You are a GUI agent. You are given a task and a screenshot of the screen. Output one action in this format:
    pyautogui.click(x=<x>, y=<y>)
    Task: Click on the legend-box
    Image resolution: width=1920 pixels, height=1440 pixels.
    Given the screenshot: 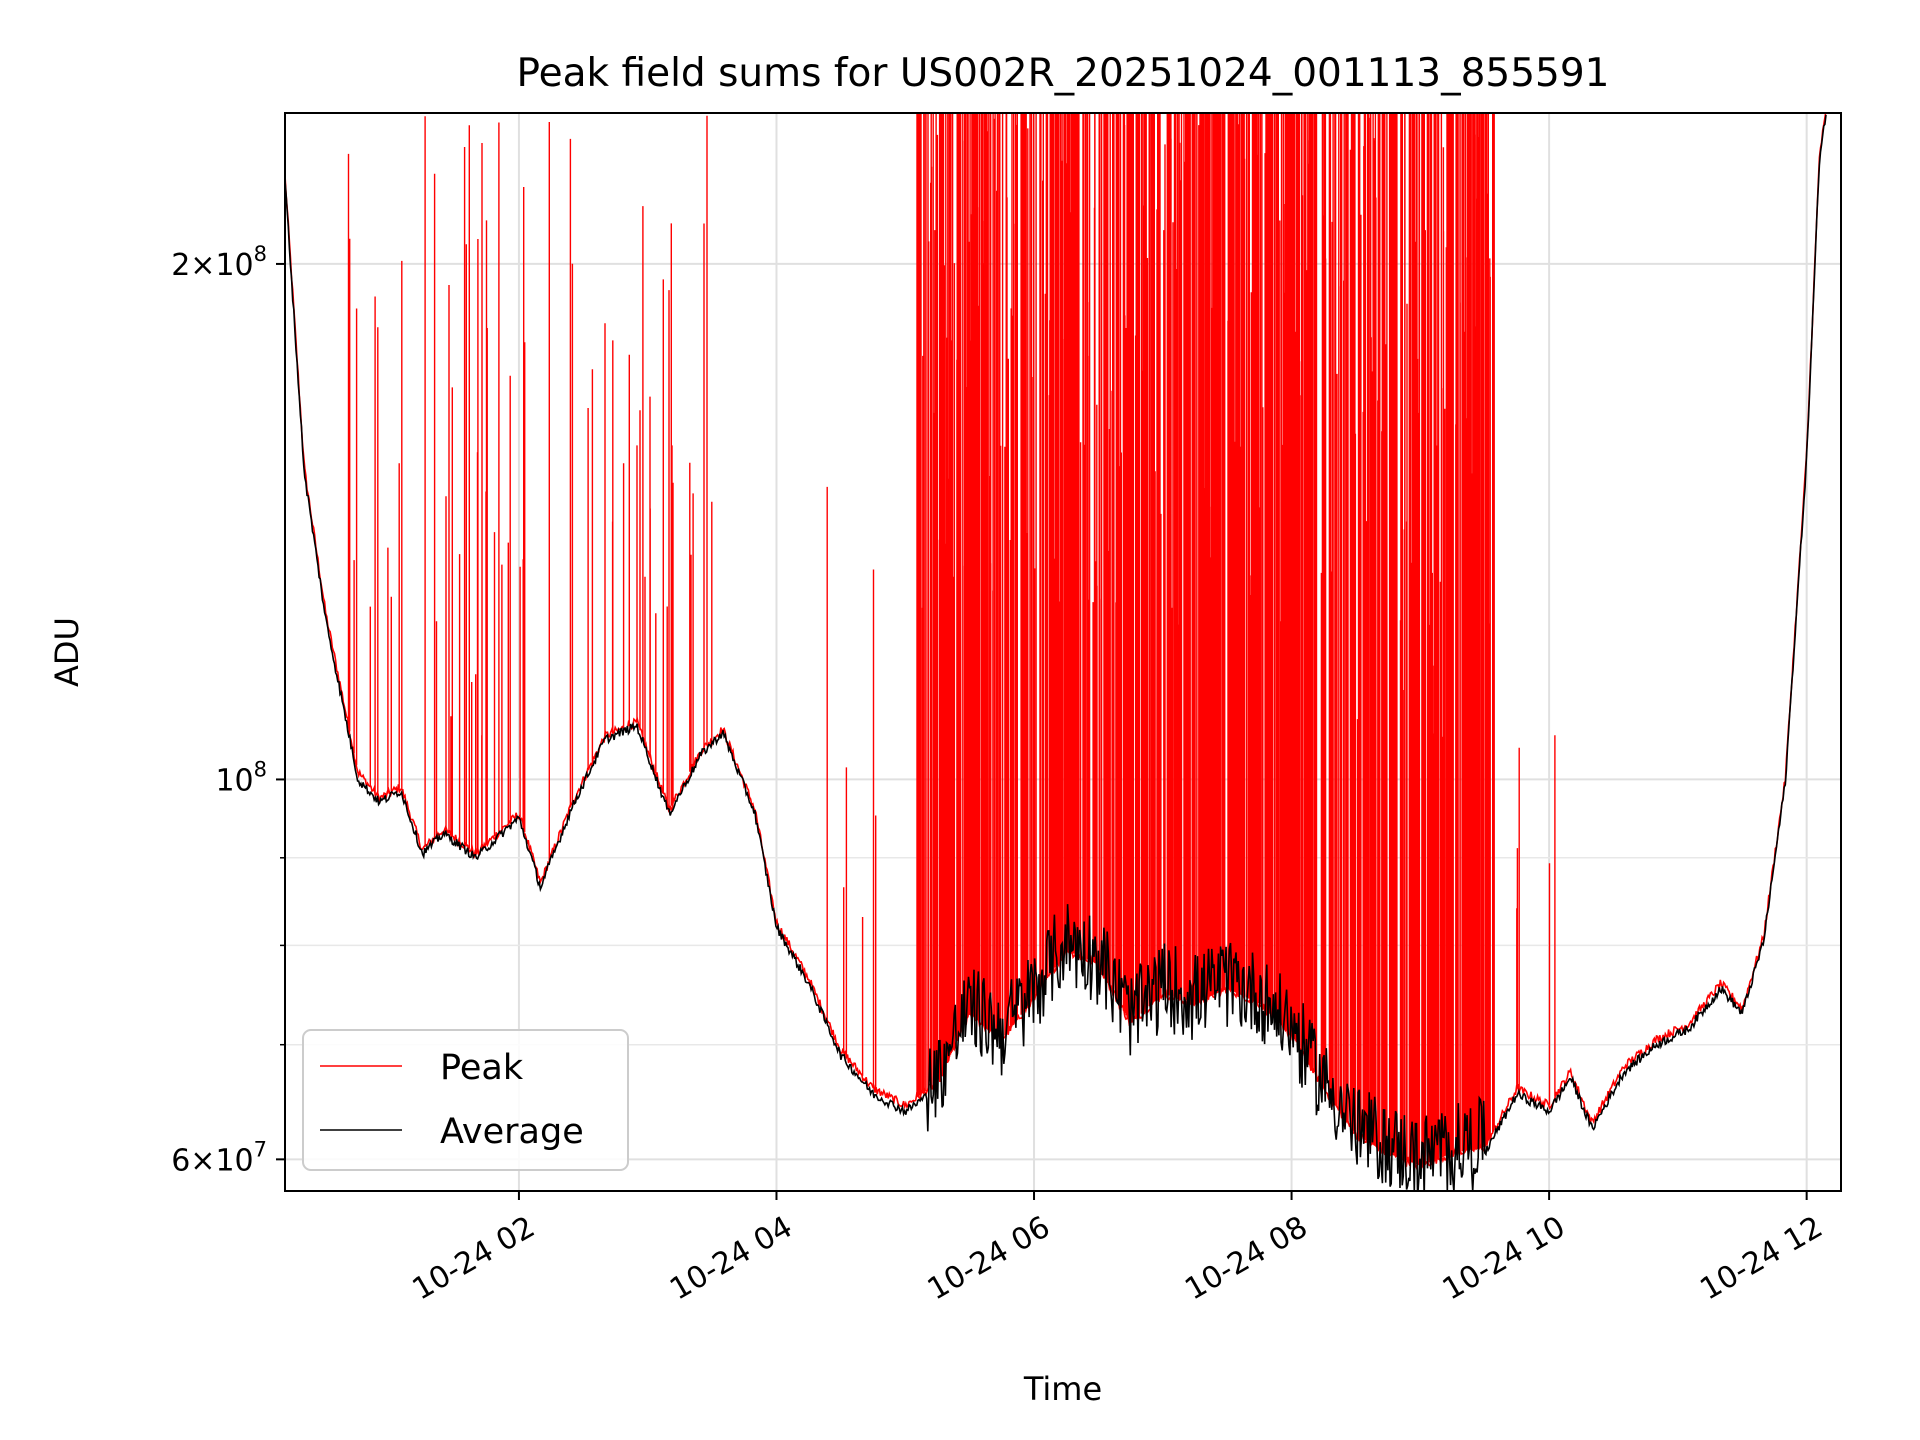 What is the action you would take?
    pyautogui.click(x=465, y=1100)
    